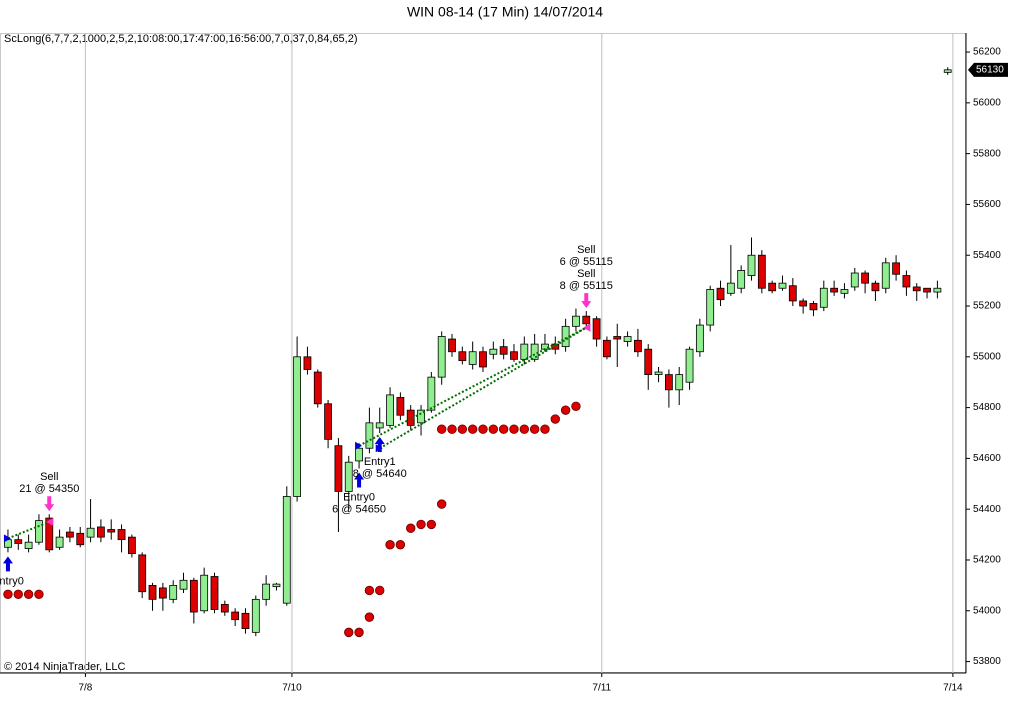 The image size is (1016, 720). Describe the element at coordinates (64, 667) in the screenshot. I see `copyright: © 2014 NinjaTrader, LLC` at that location.